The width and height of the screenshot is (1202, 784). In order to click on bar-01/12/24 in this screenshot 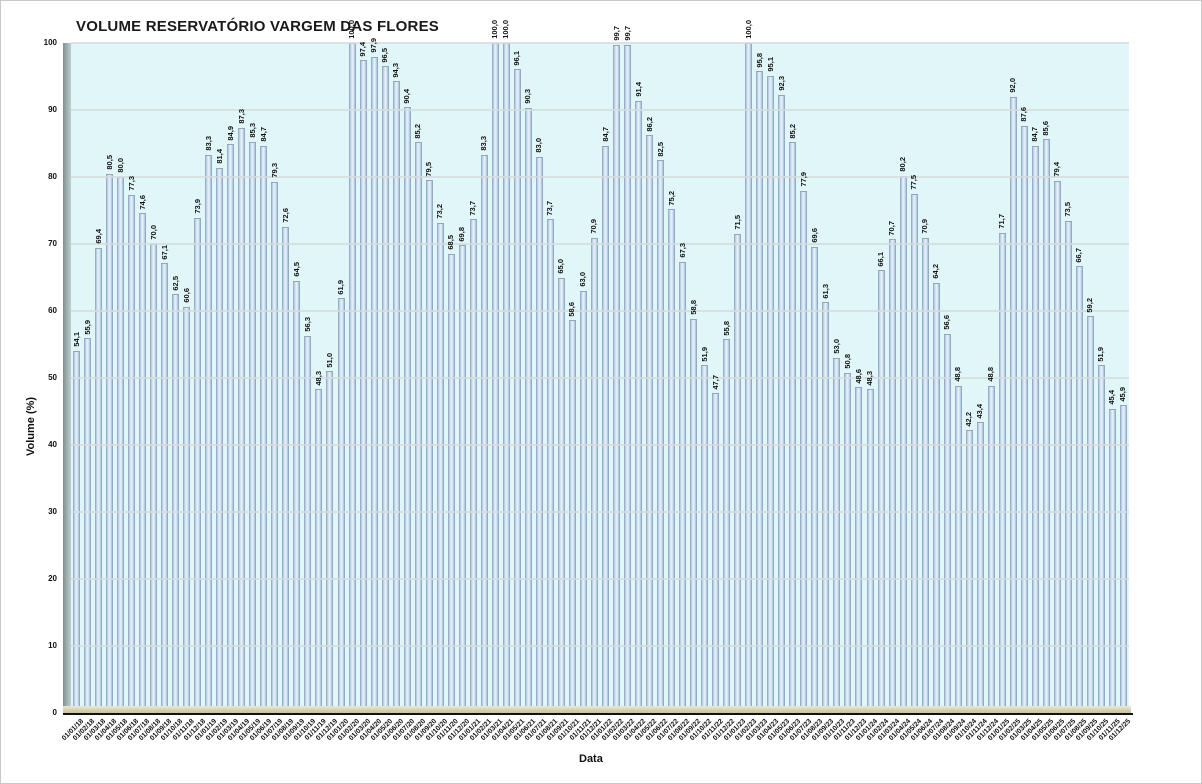, I will do `click(991, 549)`.